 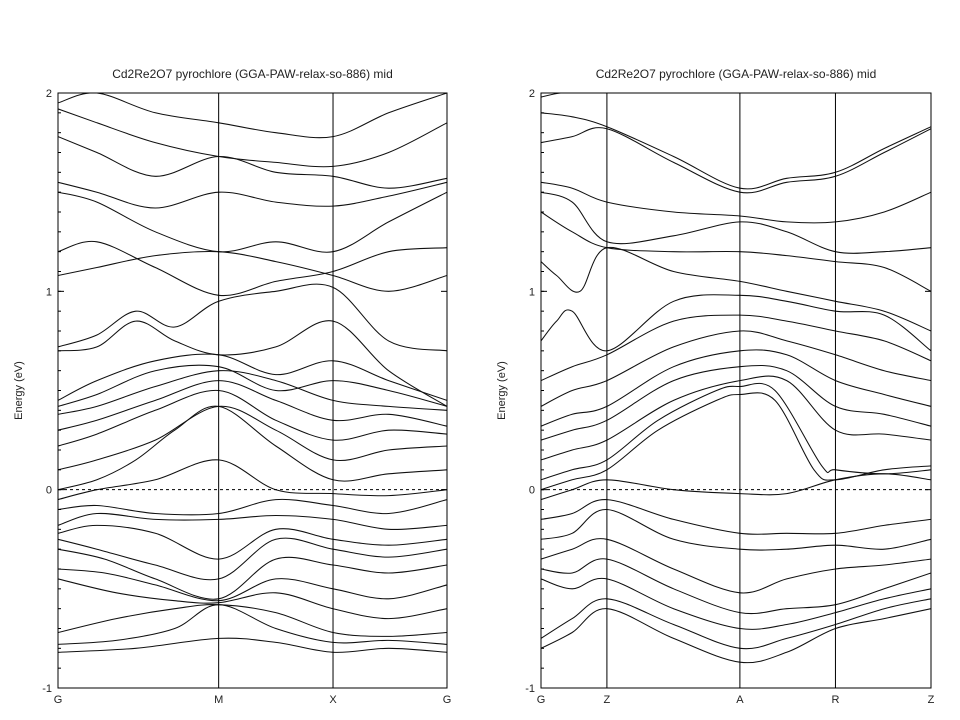 I want to click on right-kpoint-label-2: A, so click(x=740, y=700).